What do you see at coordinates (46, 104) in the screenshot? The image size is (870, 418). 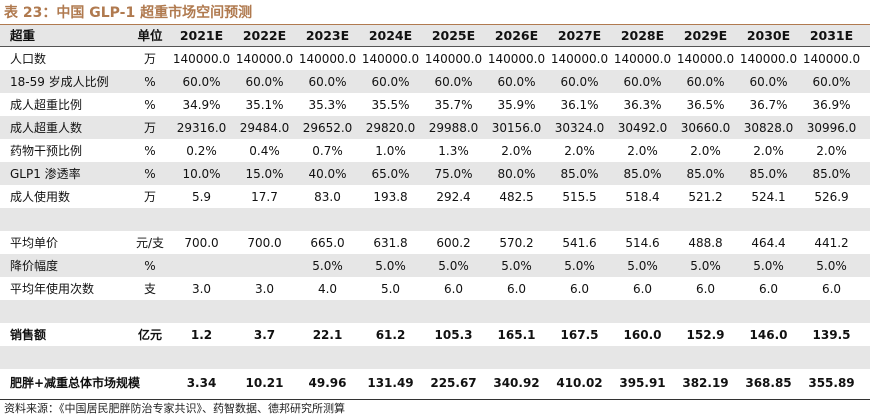 I see `row-label: 成人超重比例` at bounding box center [46, 104].